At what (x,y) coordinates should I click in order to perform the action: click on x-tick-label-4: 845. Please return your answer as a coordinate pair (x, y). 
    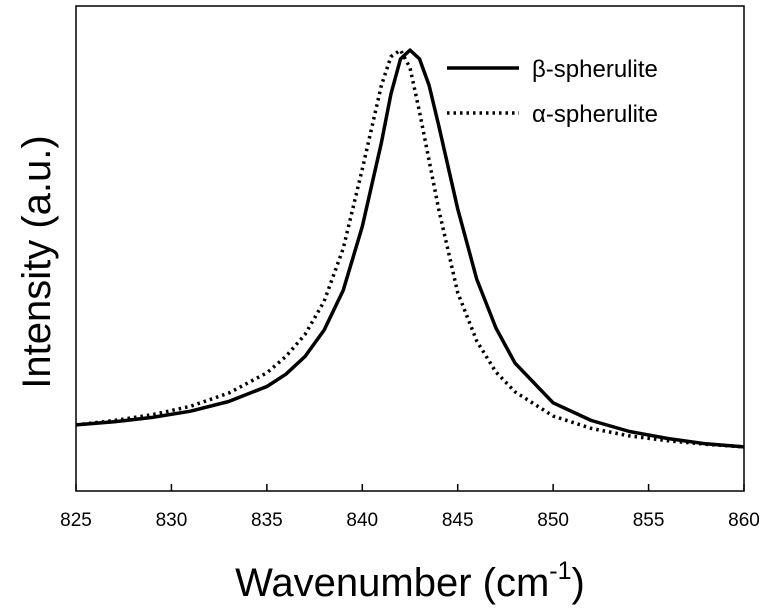
    Looking at the image, I should click on (458, 520).